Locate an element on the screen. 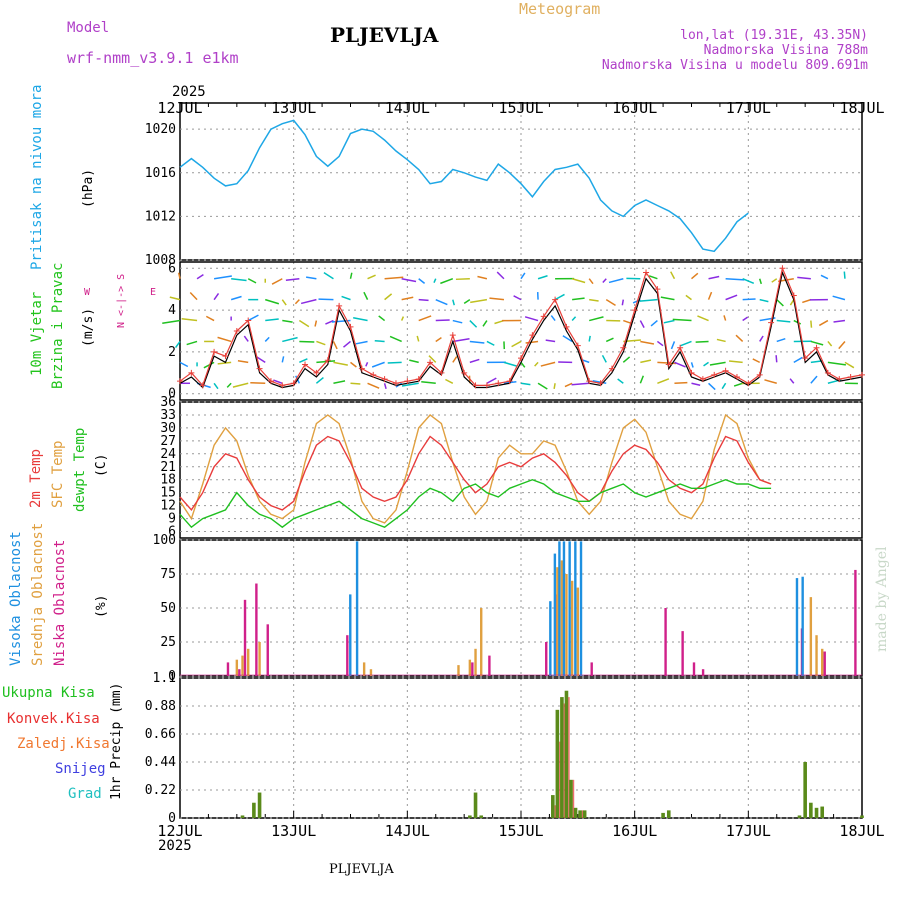  precip-legend-conv: Konvek.Kisa is located at coordinates (53, 719).